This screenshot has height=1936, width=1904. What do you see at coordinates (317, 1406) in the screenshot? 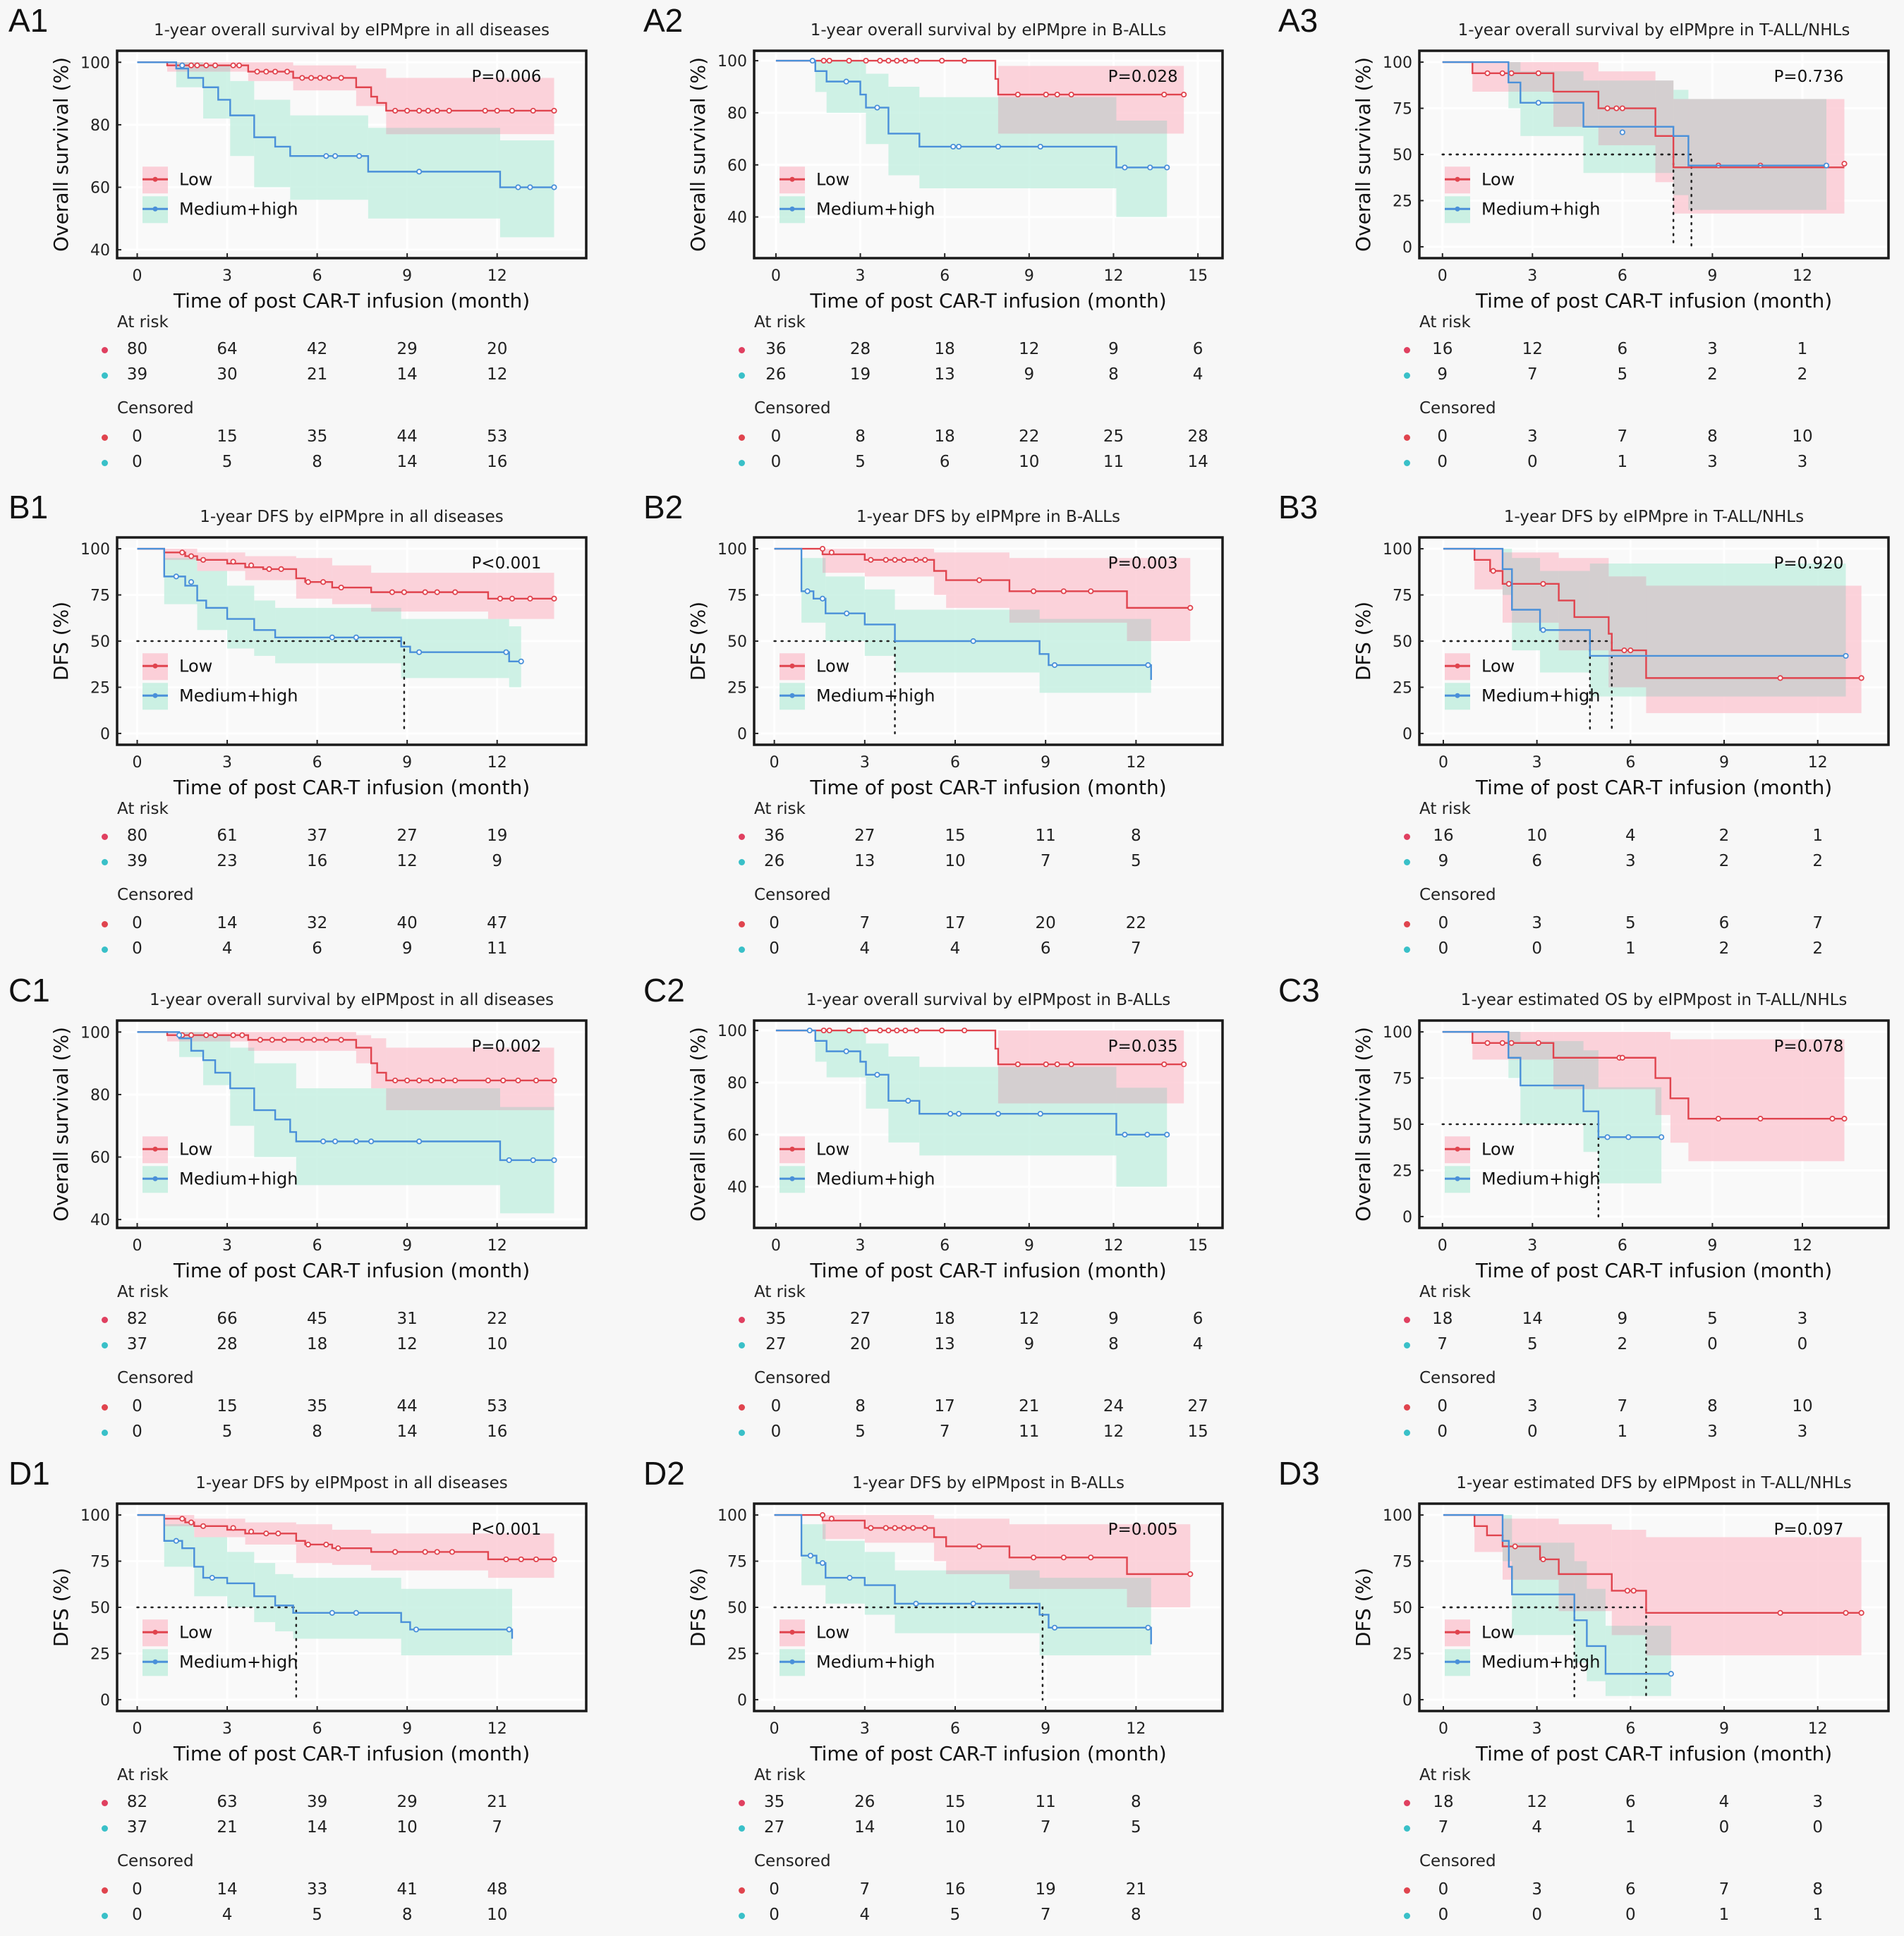
I see `censored-count: 35` at bounding box center [317, 1406].